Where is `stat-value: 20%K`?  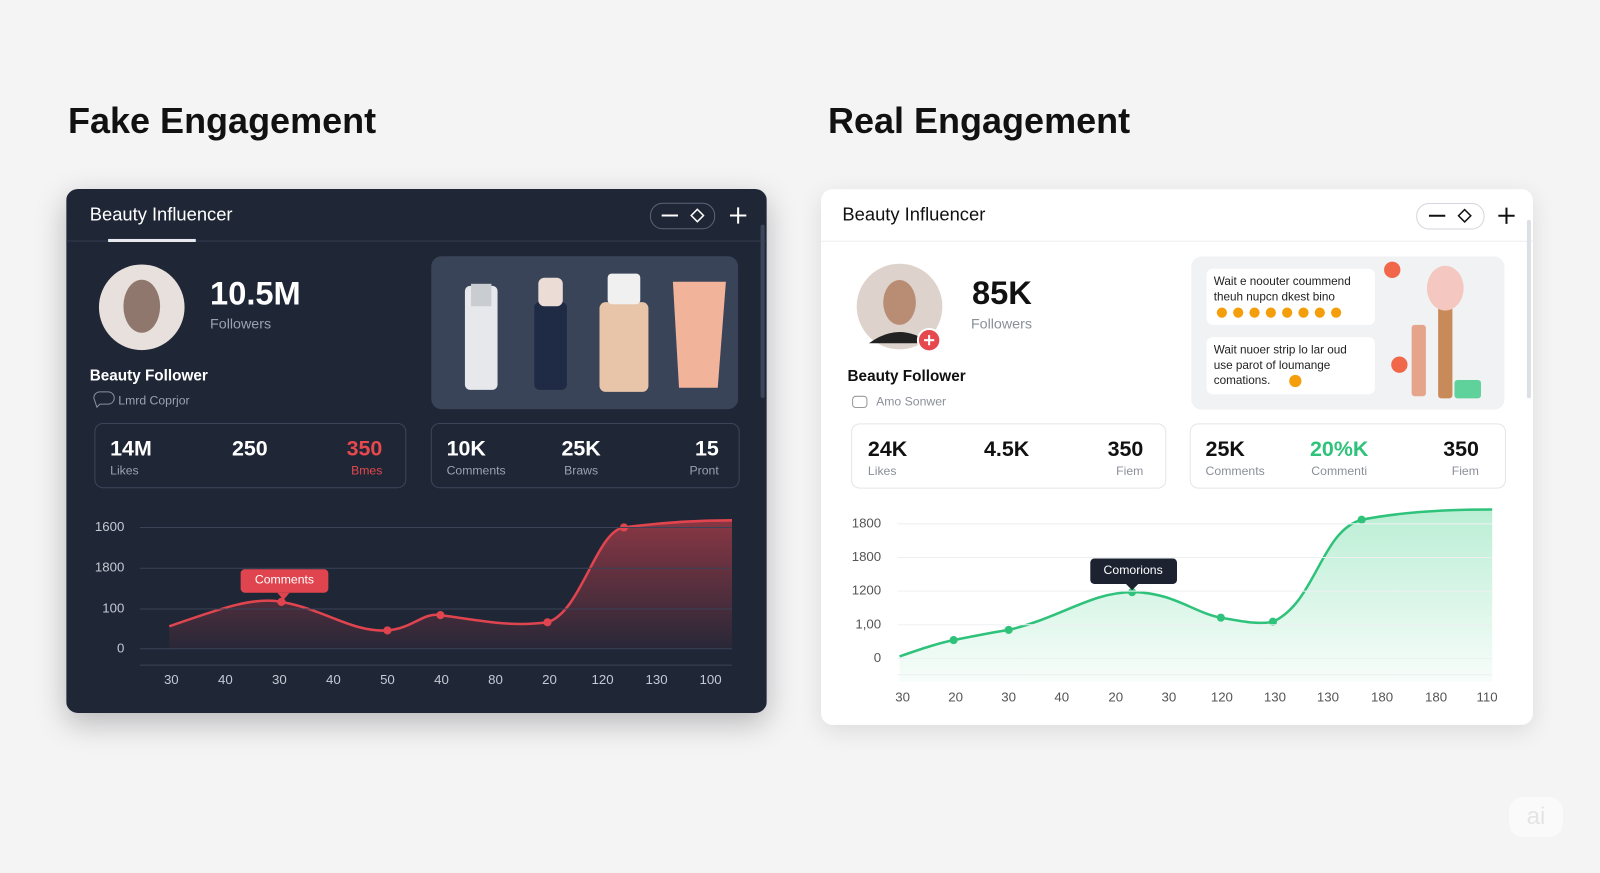
stat-value: 20%K is located at coordinates (1339, 449).